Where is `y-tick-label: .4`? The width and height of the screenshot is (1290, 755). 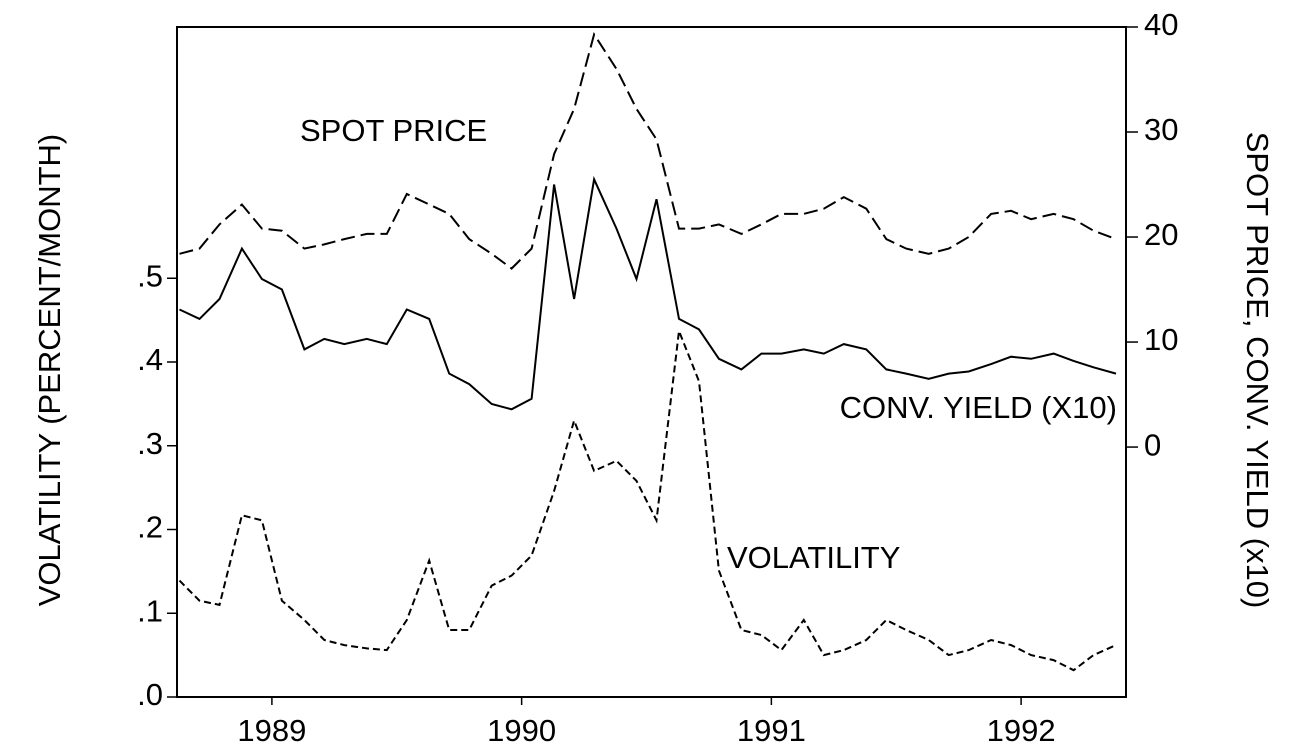 y-tick-label: .4 is located at coordinates (150, 359).